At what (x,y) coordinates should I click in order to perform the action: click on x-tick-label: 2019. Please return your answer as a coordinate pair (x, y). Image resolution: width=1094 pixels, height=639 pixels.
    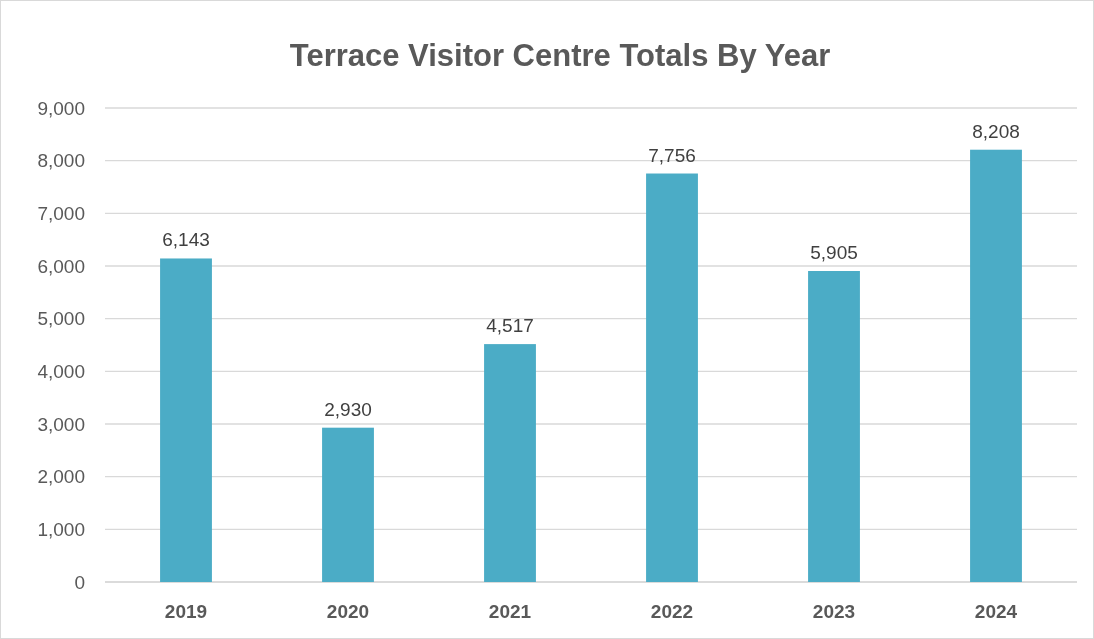
    Looking at the image, I should click on (186, 611).